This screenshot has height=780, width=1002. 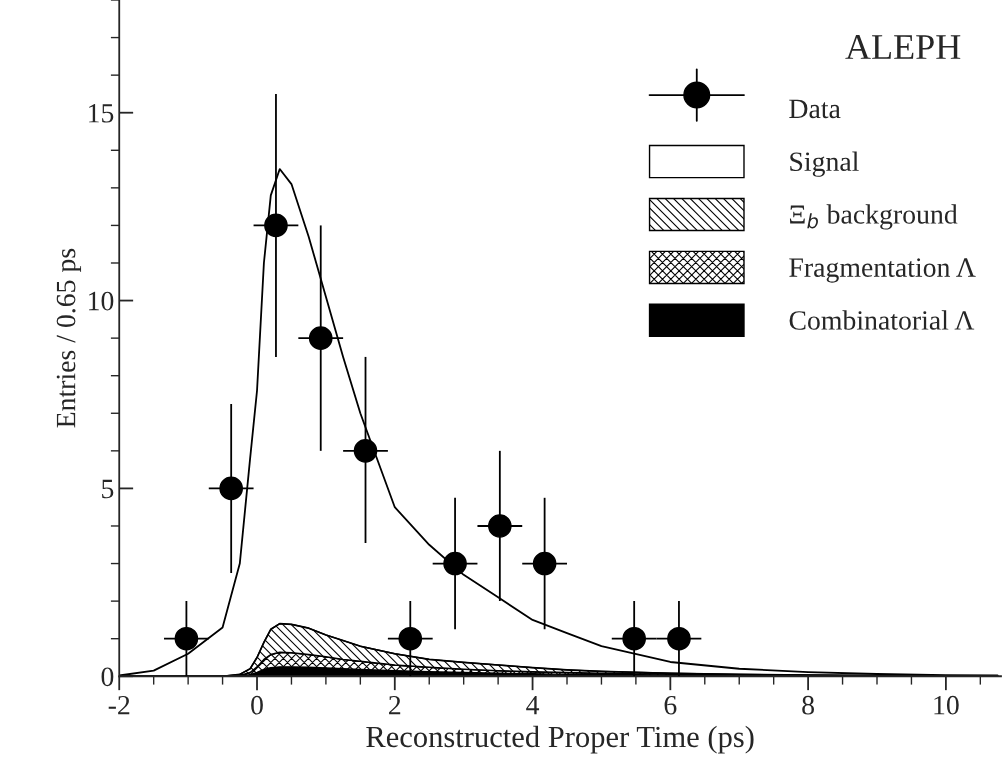 What do you see at coordinates (69, 338) in the screenshot?
I see `y-axis-title: Entries / 0.65 ps` at bounding box center [69, 338].